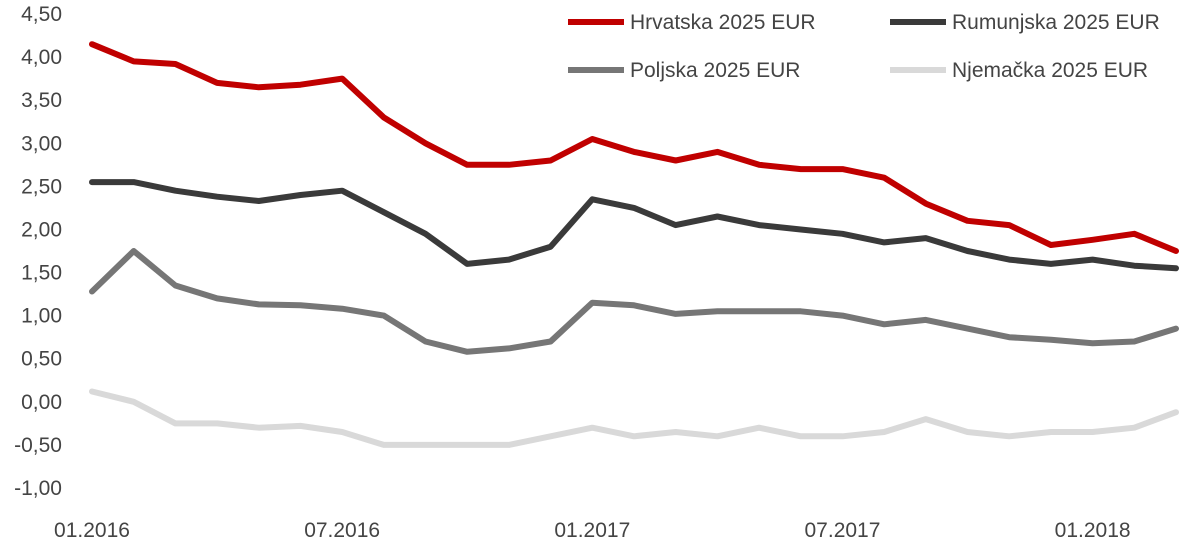  What do you see at coordinates (723, 22) in the screenshot?
I see `legend-label: Hrvatska 2025 EUR` at bounding box center [723, 22].